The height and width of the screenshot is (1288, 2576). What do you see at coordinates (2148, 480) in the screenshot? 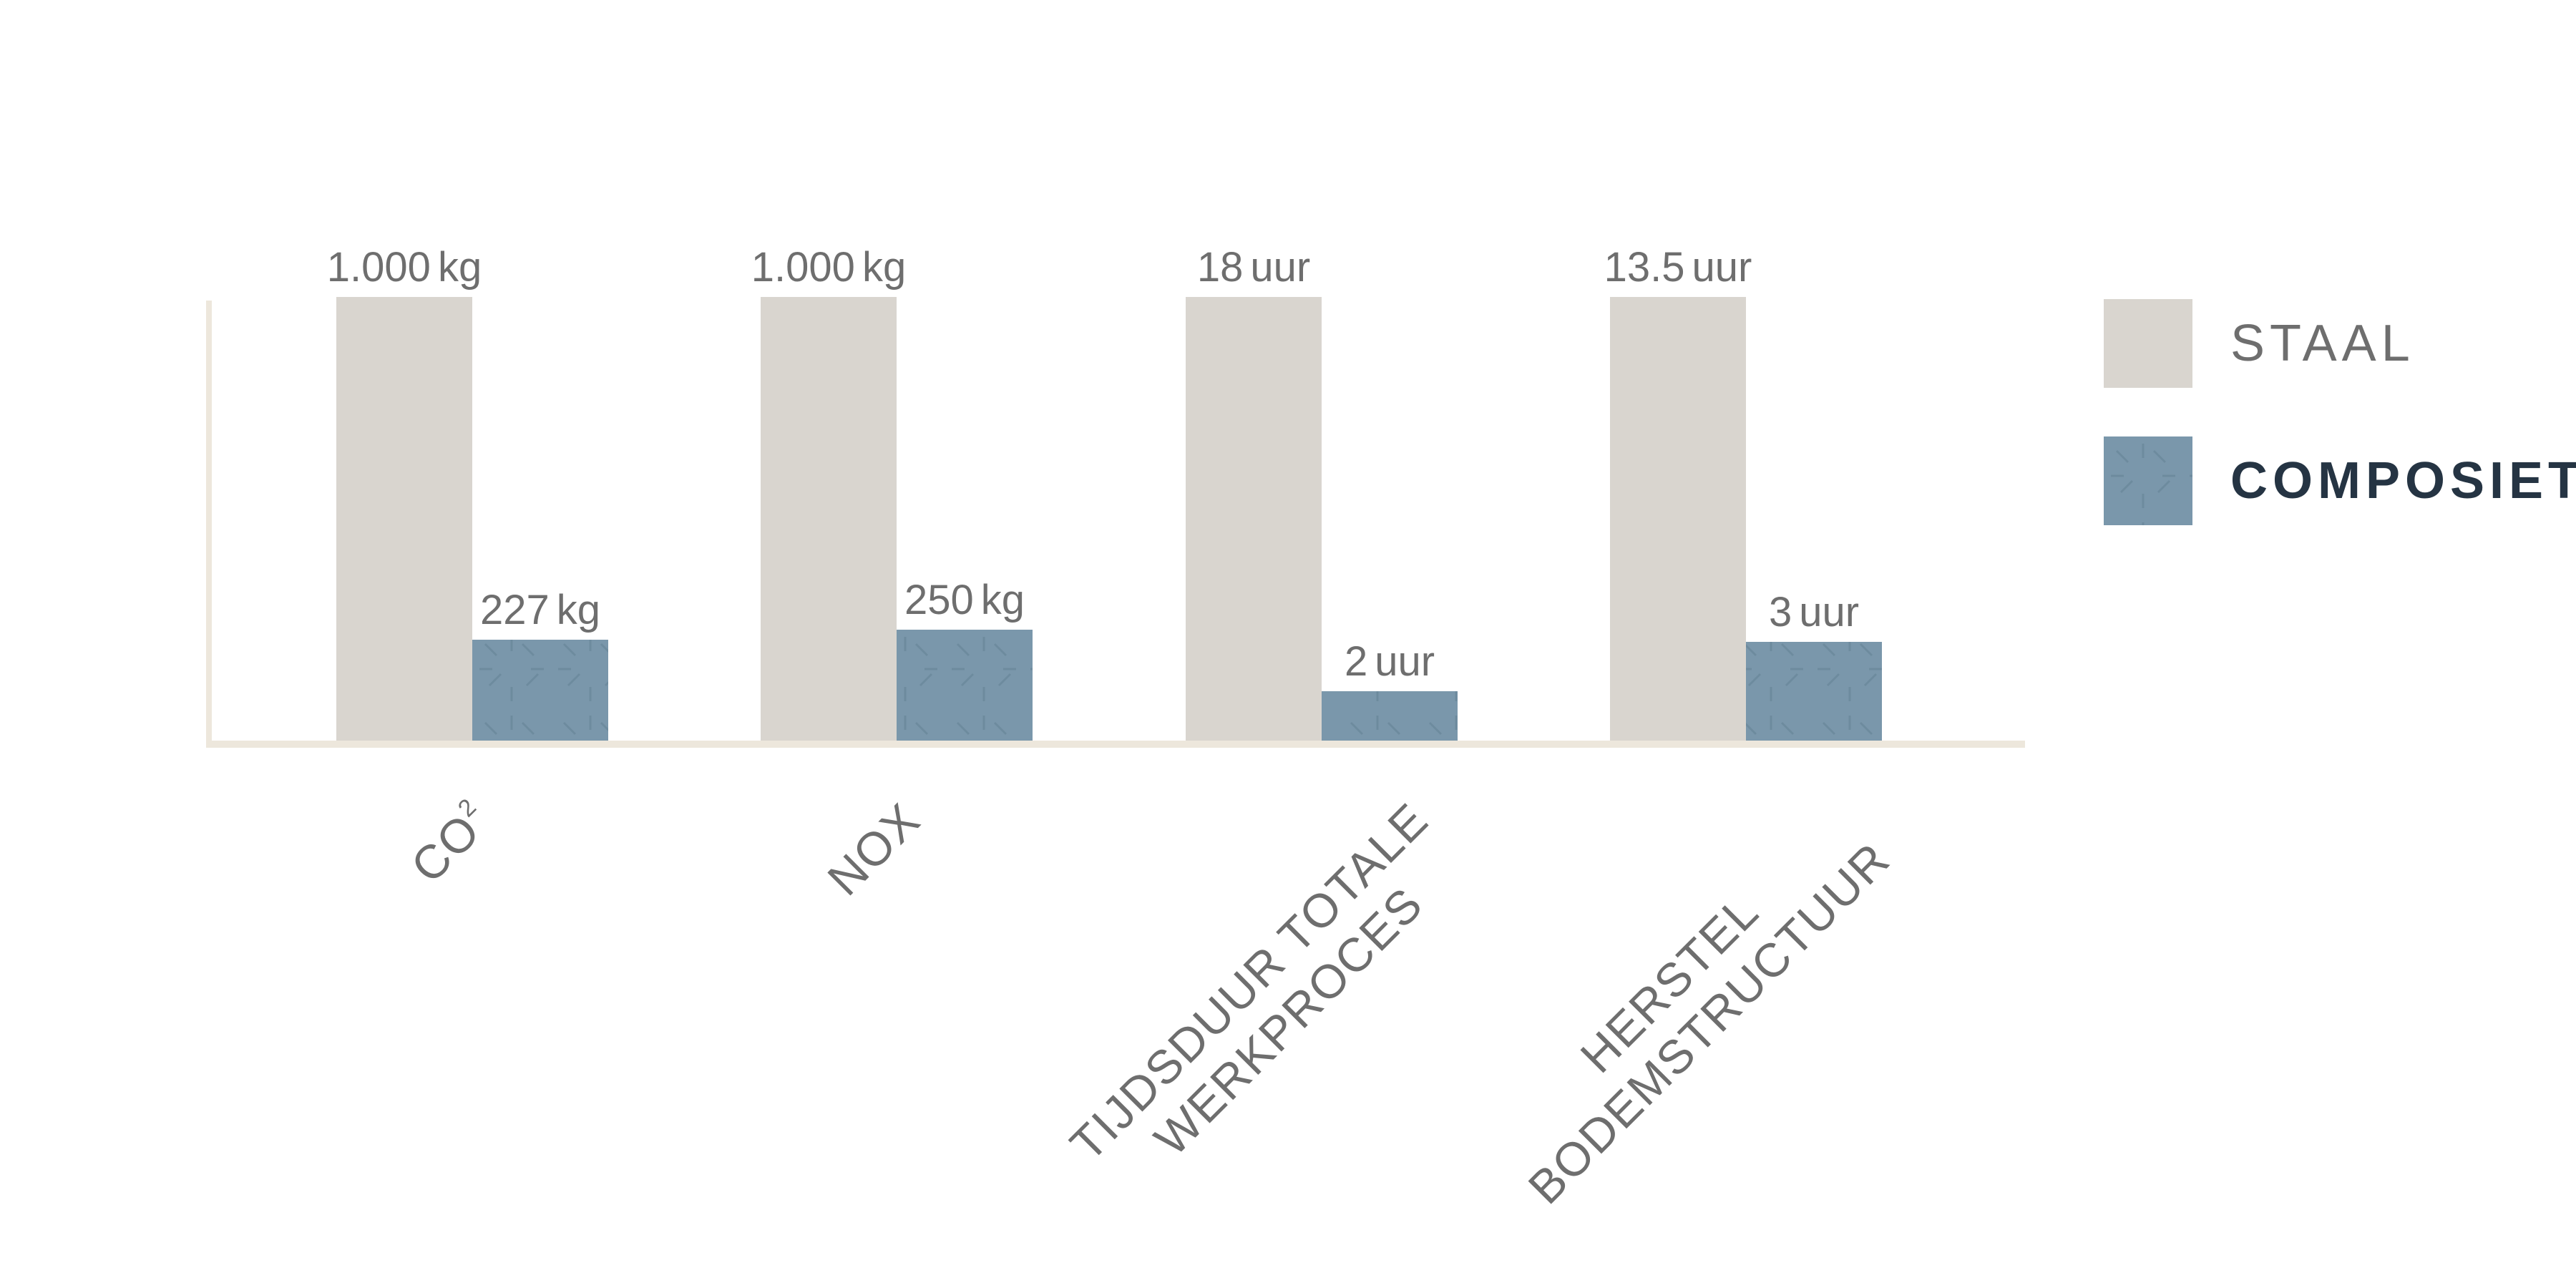
I see `legend-swatch-composiet` at bounding box center [2148, 480].